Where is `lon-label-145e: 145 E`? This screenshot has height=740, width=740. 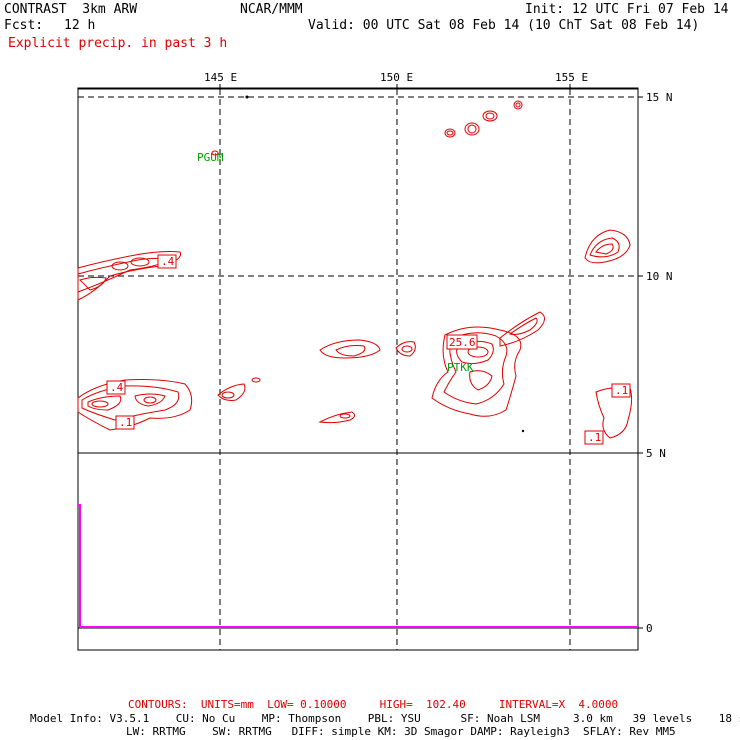 lon-label-145e: 145 E is located at coordinates (221, 77).